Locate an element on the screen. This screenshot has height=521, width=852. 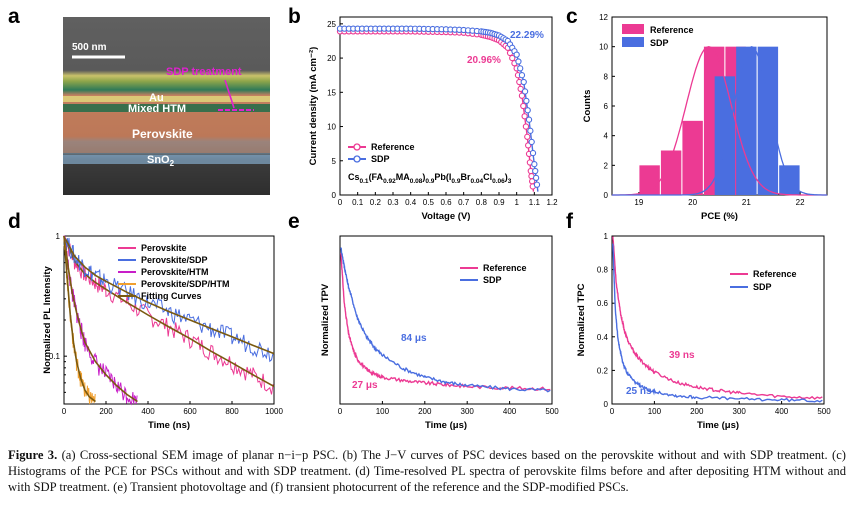
legend-label: Perovskite is located at coordinates (164, 248).